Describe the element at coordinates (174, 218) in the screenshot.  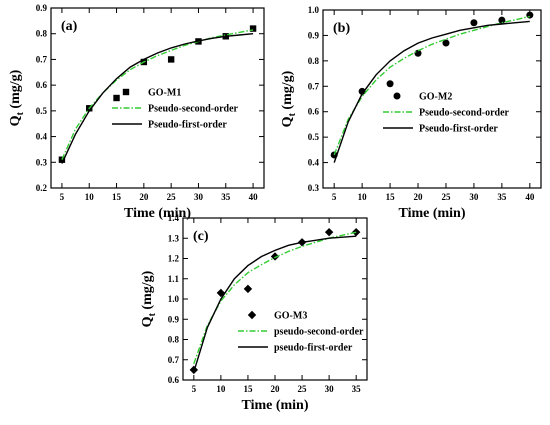
I see `y-tick-label: 1.4` at that location.